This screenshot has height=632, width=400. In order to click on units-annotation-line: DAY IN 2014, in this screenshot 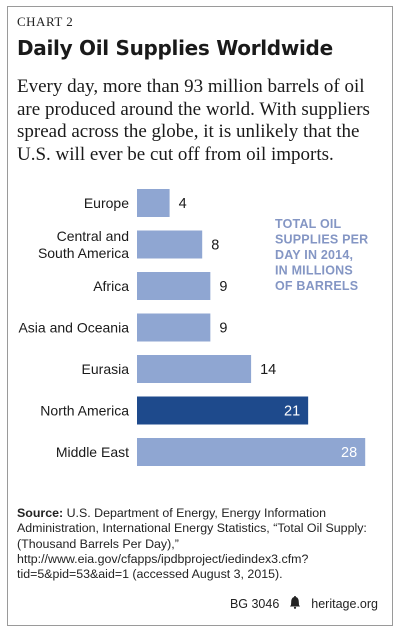, I will do `click(314, 255)`.